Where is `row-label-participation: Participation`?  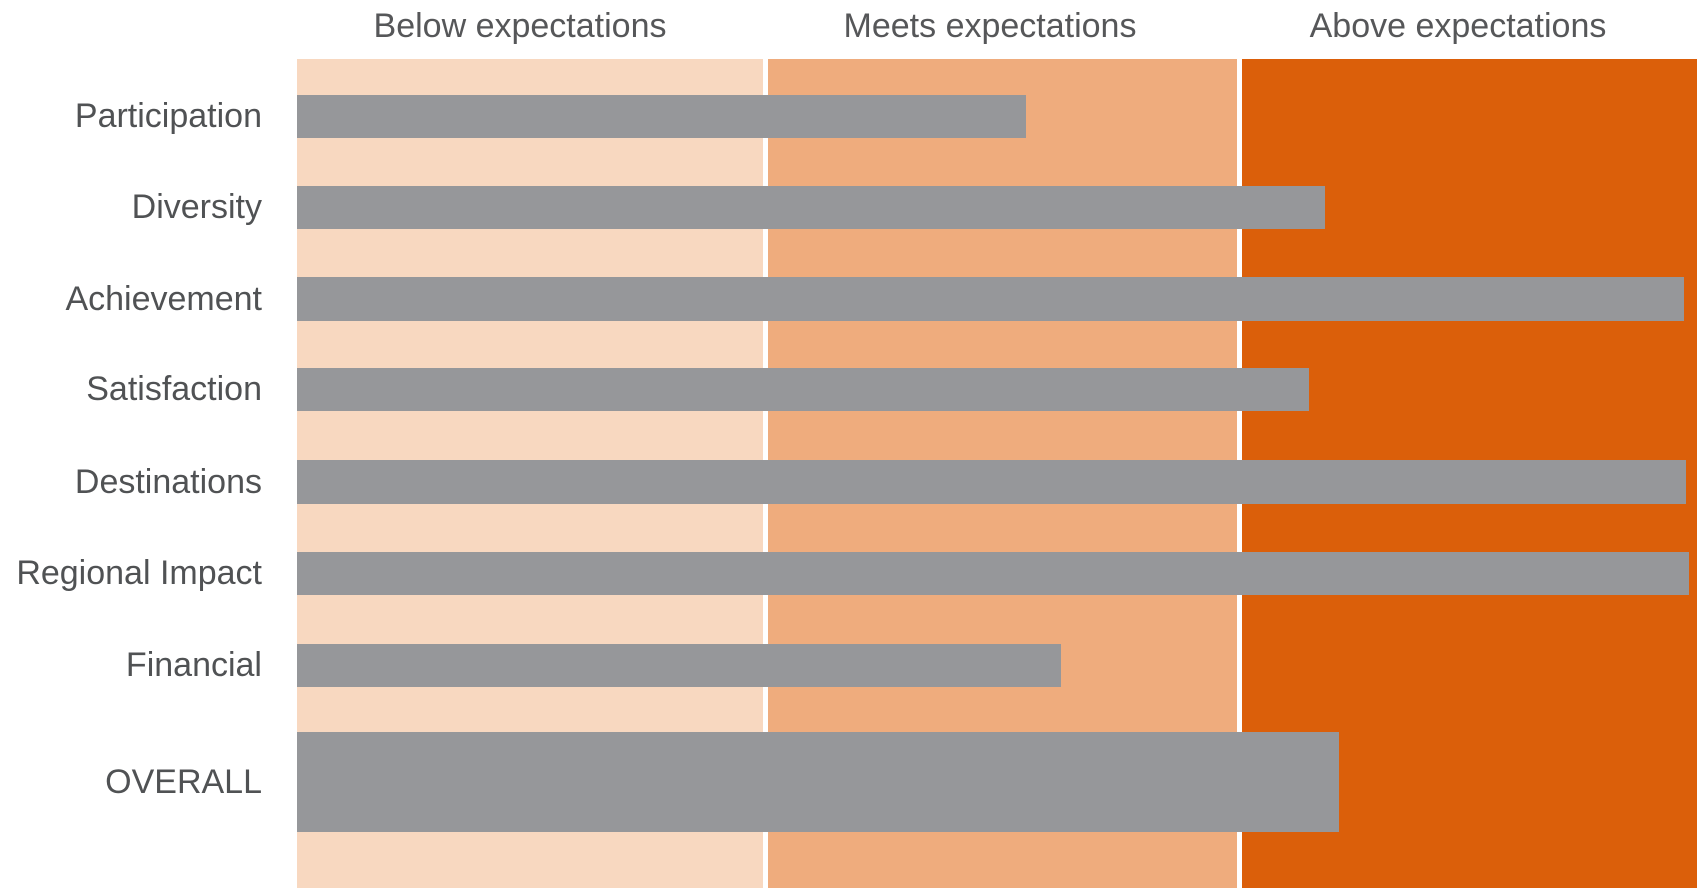 row-label-participation: Participation is located at coordinates (168, 116).